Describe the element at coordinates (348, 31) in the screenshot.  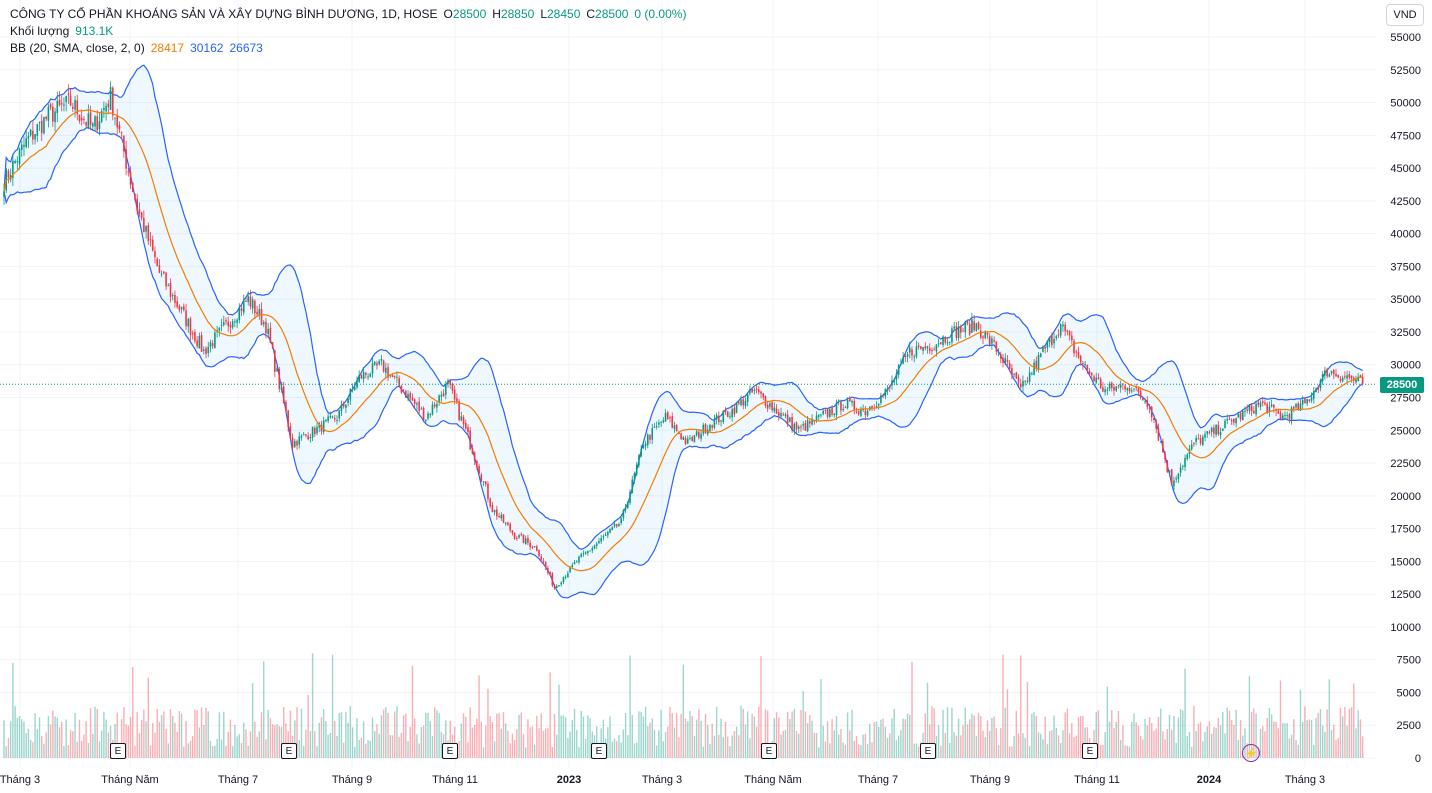
I see `legend-volume-row: Khối lượng 913.1K` at that location.